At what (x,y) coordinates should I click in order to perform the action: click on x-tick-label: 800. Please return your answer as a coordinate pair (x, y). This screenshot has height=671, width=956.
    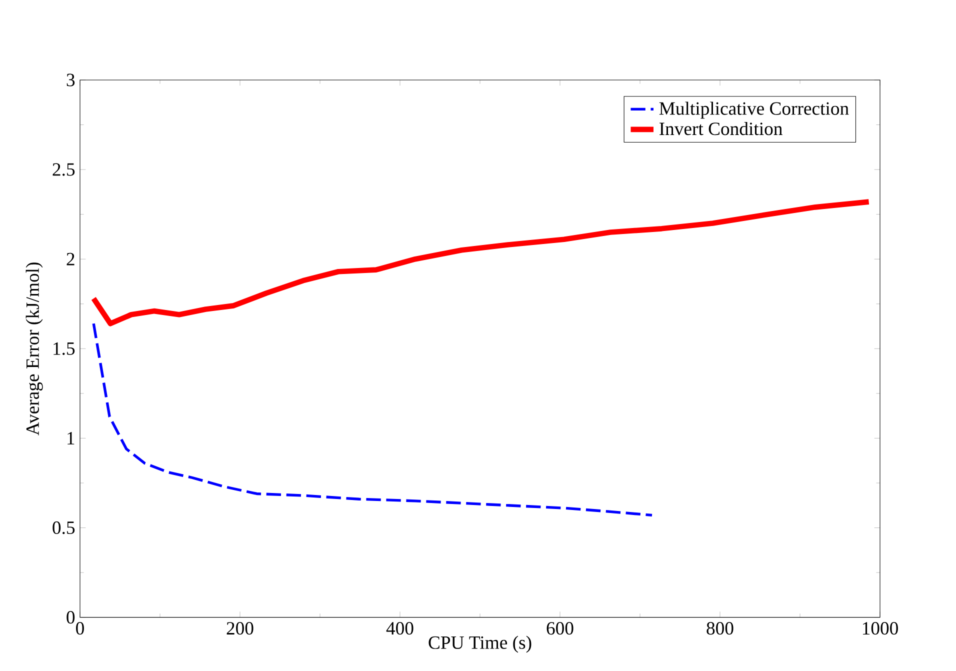
    Looking at the image, I should click on (720, 628).